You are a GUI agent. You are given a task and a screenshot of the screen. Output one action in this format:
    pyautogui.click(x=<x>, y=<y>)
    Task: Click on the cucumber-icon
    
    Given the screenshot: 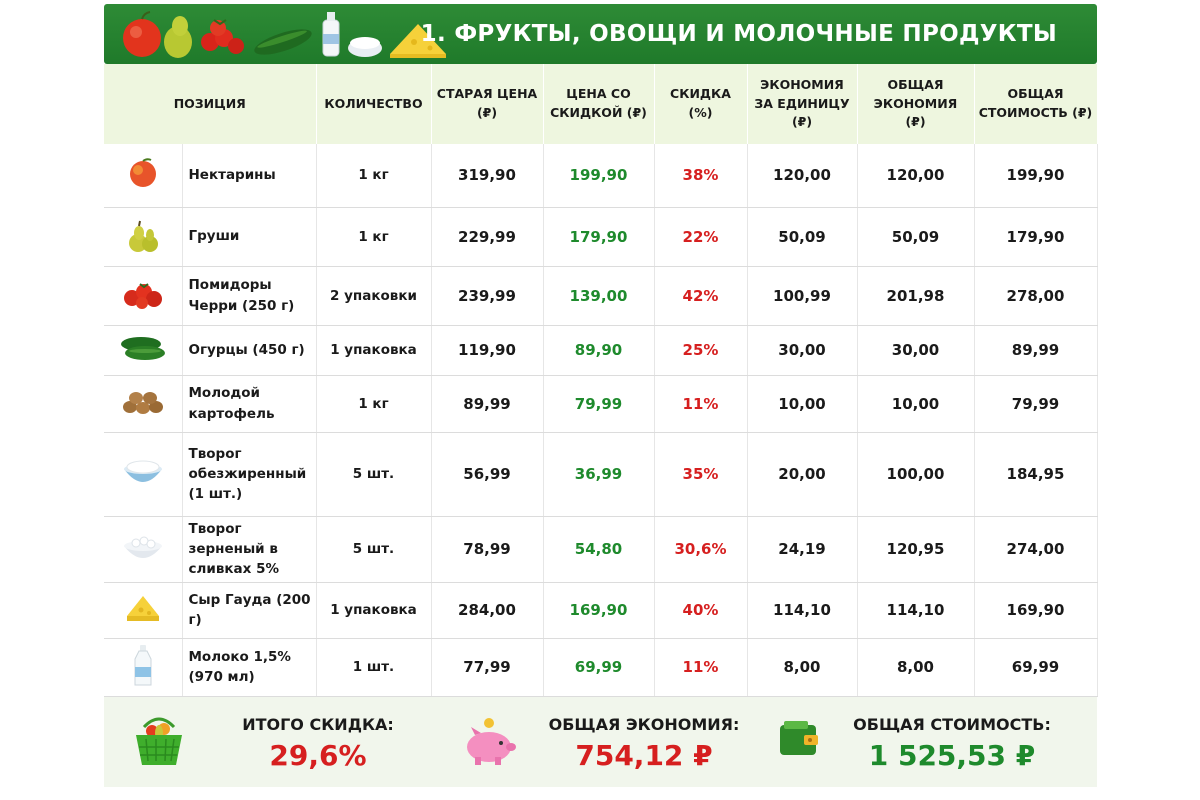 What is the action you would take?
    pyautogui.click(x=143, y=350)
    